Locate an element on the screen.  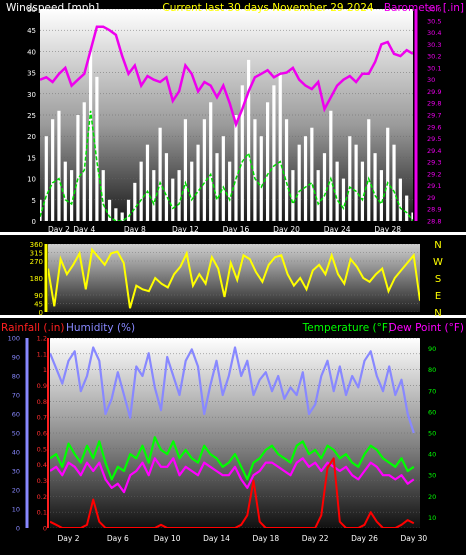
barometer-y-tick: 29.3 is located at coordinates (434, 163).